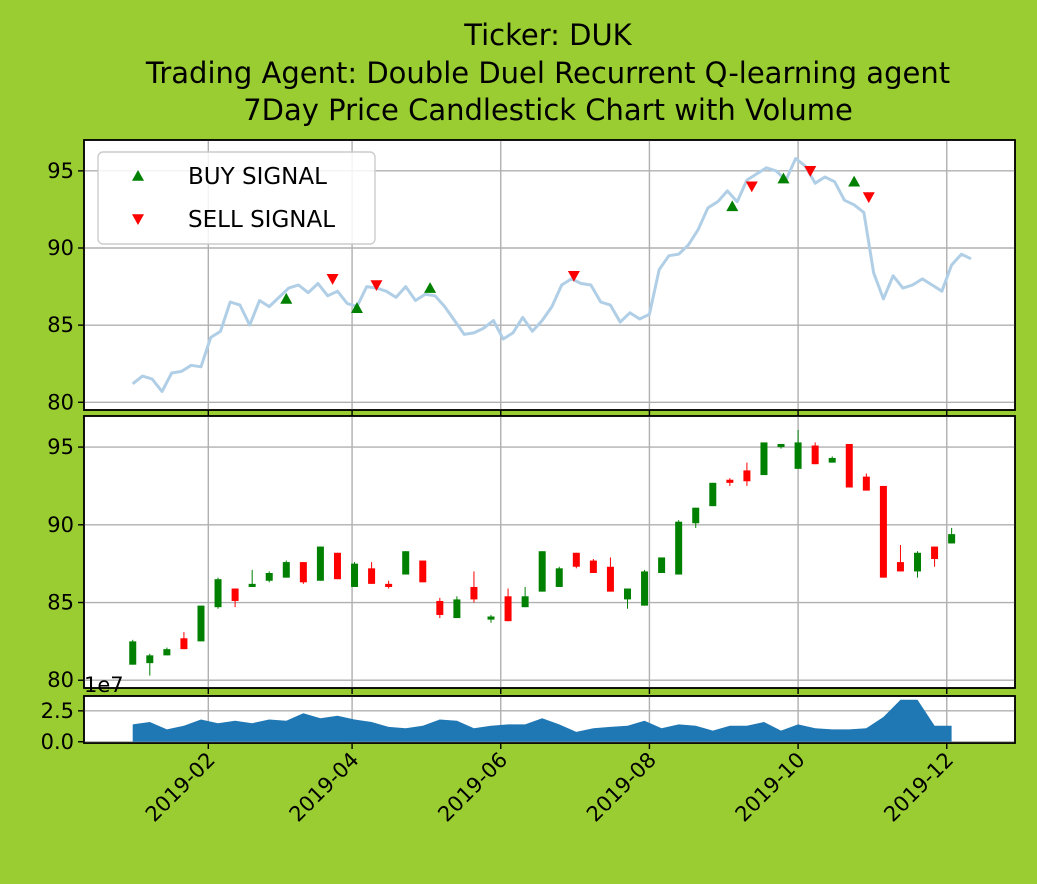  Describe the element at coordinates (57, 711) in the screenshot. I see `volume-ytick-label: 2.5` at that location.